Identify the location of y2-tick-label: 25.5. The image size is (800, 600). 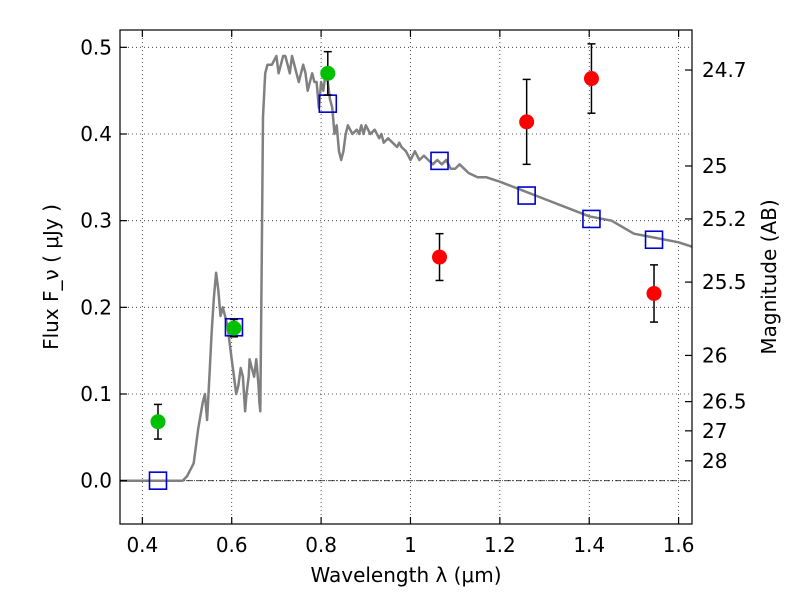
(724, 282).